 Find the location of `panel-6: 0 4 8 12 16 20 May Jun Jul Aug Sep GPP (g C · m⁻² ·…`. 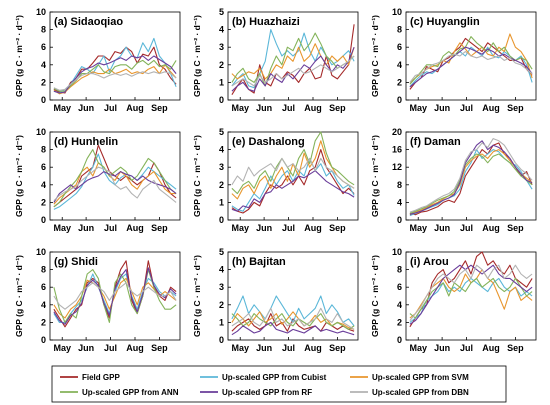

panel-6: 0 4 8 12 16 20 May Jun Jul Aug Sep GPP (g C · m⁻² ·… is located at coordinates (453, 180).